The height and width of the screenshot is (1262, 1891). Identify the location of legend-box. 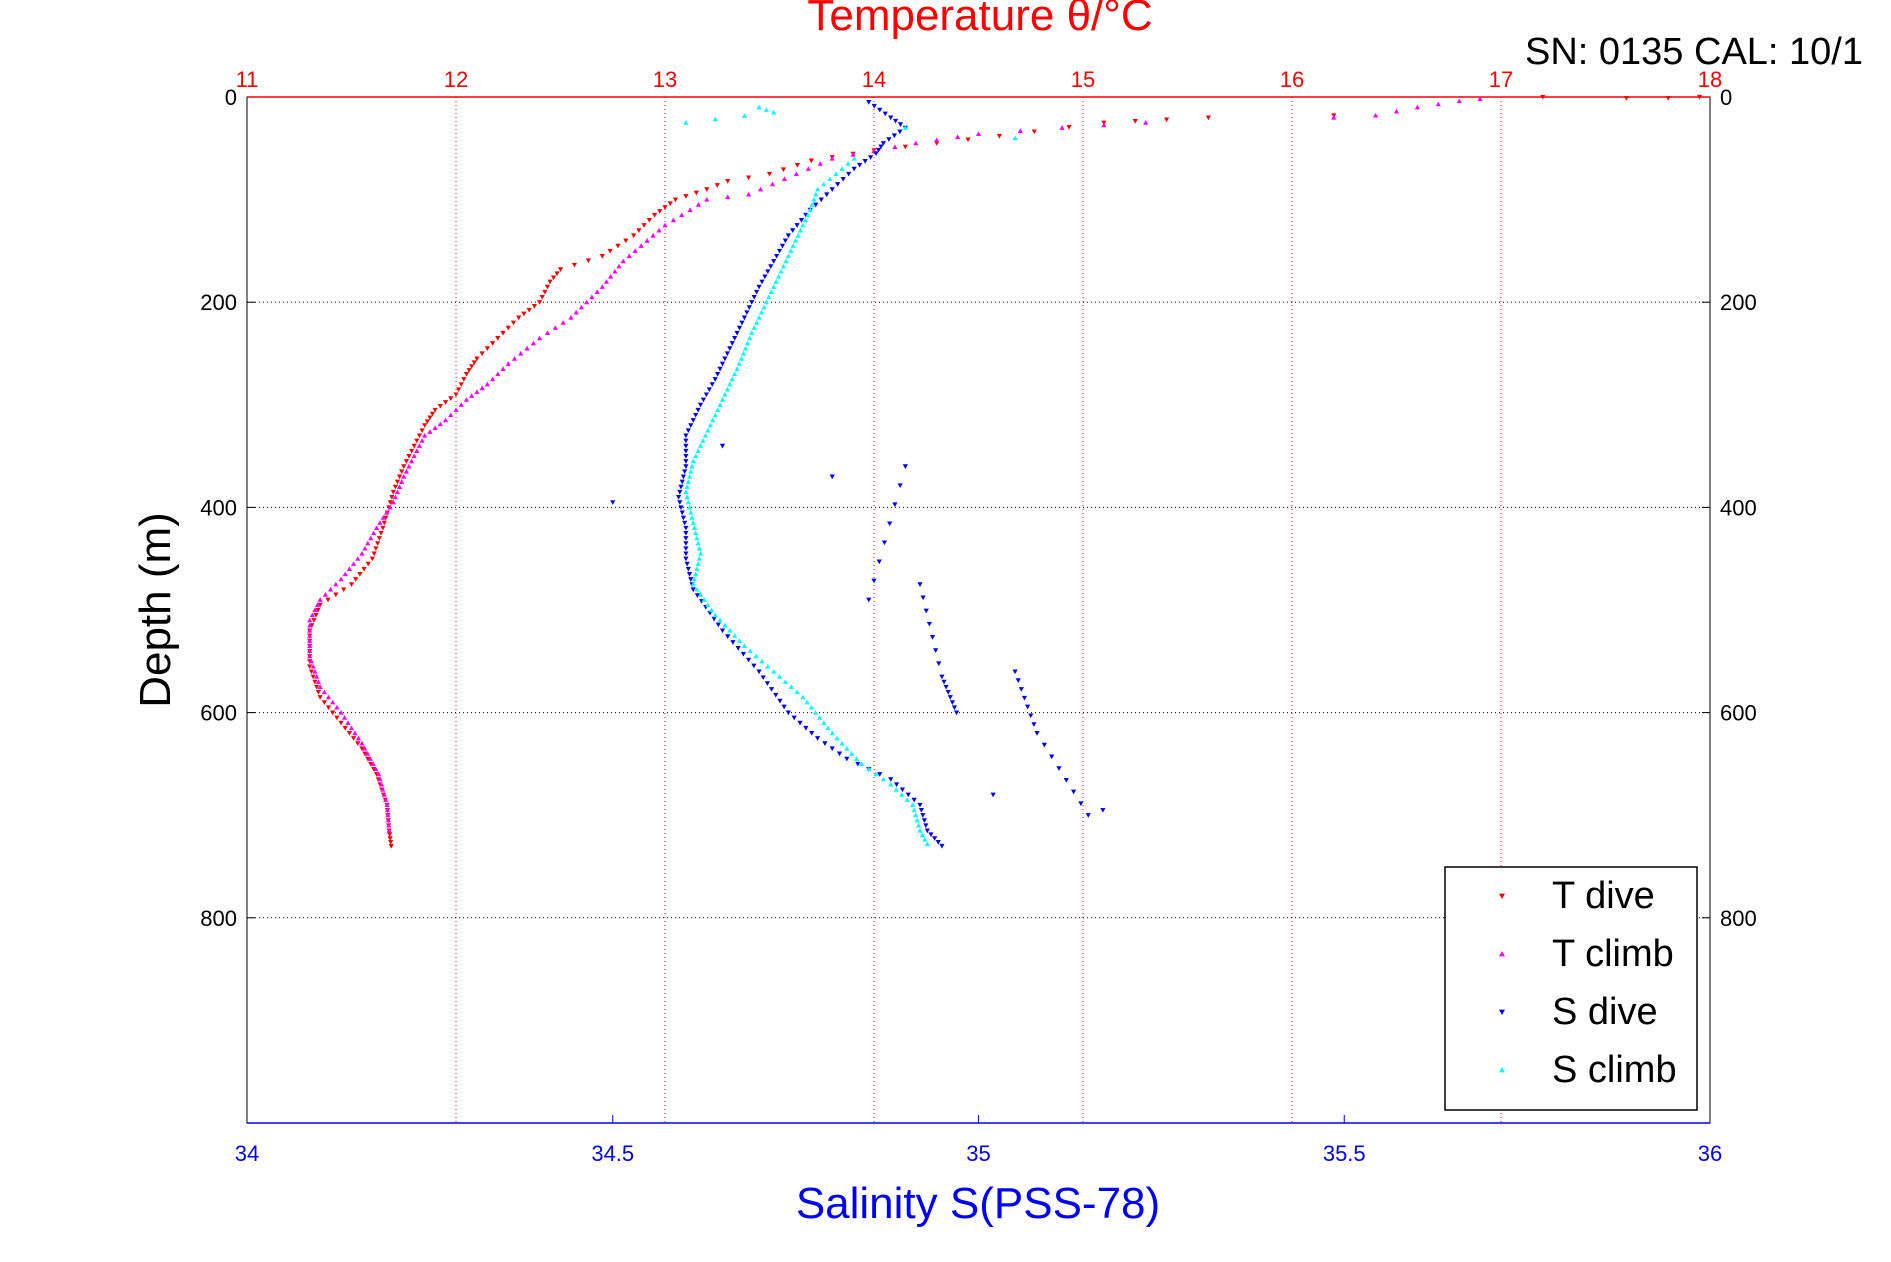
(1571, 988).